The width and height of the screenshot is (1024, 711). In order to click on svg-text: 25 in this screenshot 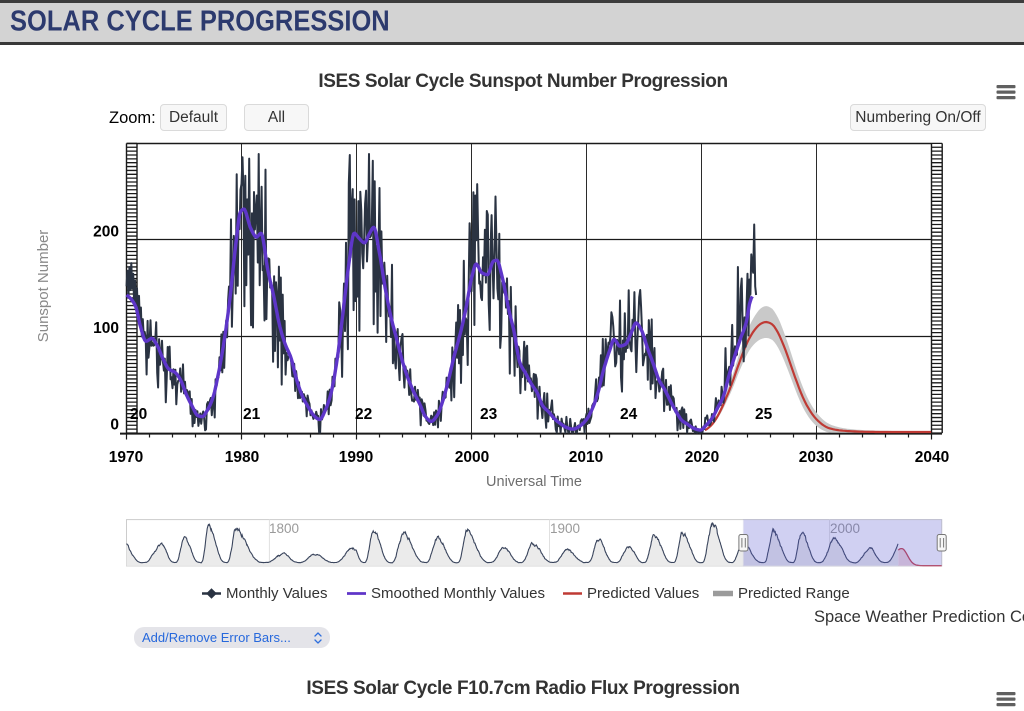, I will do `click(764, 414)`.